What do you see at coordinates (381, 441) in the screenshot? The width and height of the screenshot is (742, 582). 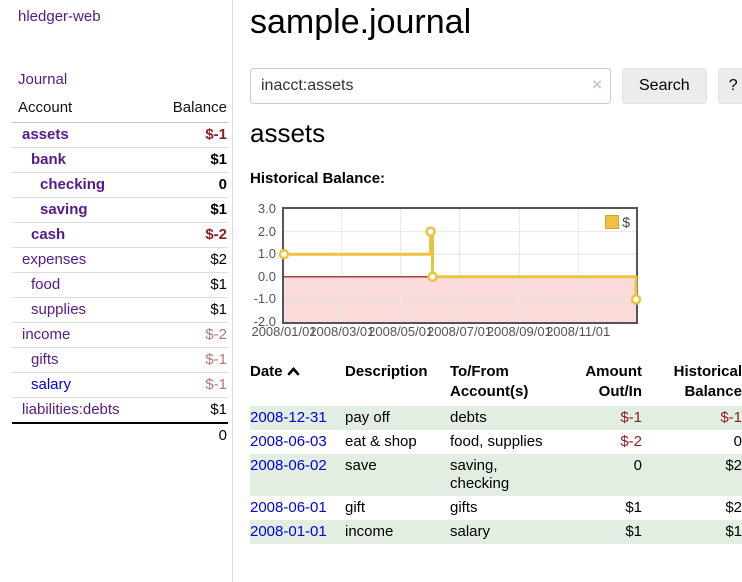 I see `register-description-cell: eat & shop` at bounding box center [381, 441].